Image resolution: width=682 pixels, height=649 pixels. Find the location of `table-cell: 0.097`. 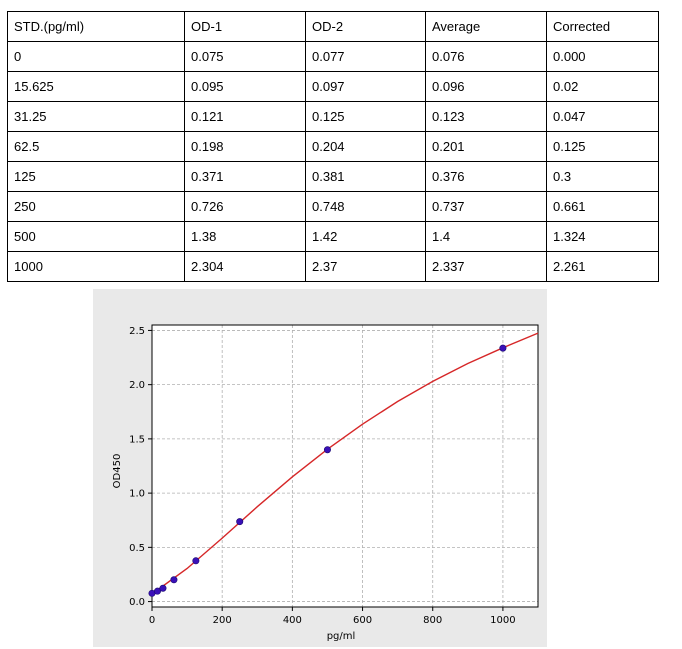

table-cell: 0.097 is located at coordinates (365, 86).